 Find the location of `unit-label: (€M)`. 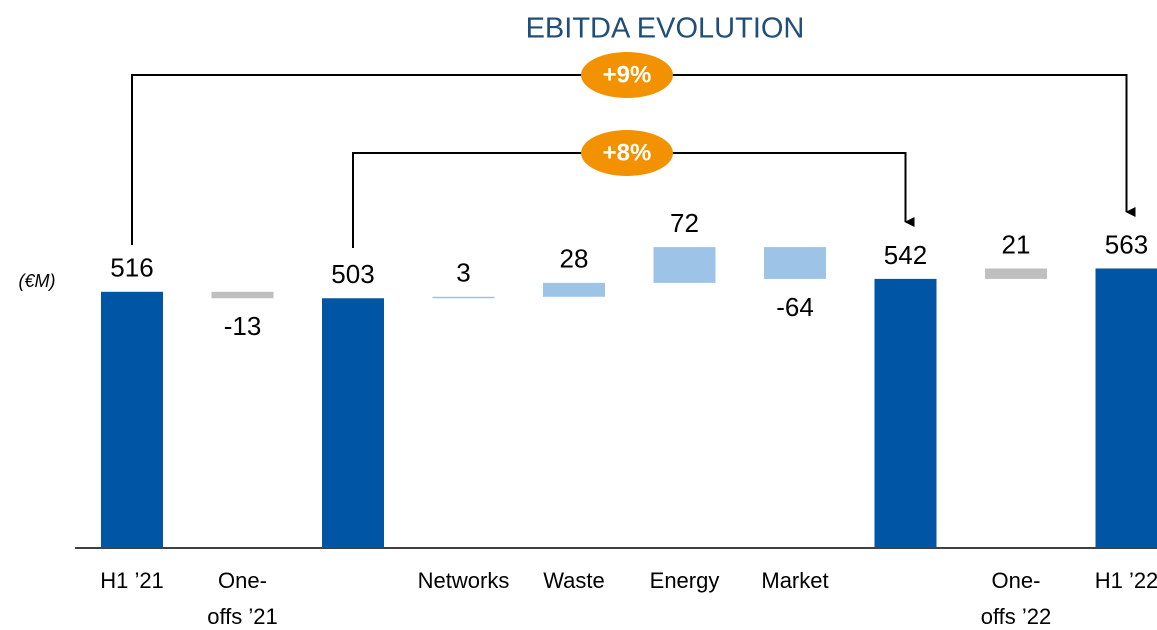

unit-label: (€M) is located at coordinates (37, 281).